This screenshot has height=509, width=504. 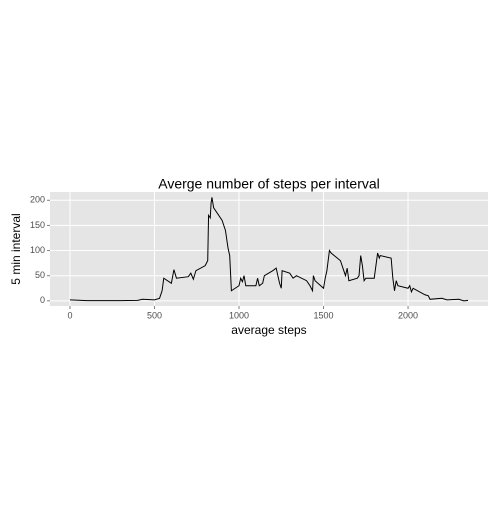 What do you see at coordinates (268, 330) in the screenshot?
I see `x-axis-label: average steps` at bounding box center [268, 330].